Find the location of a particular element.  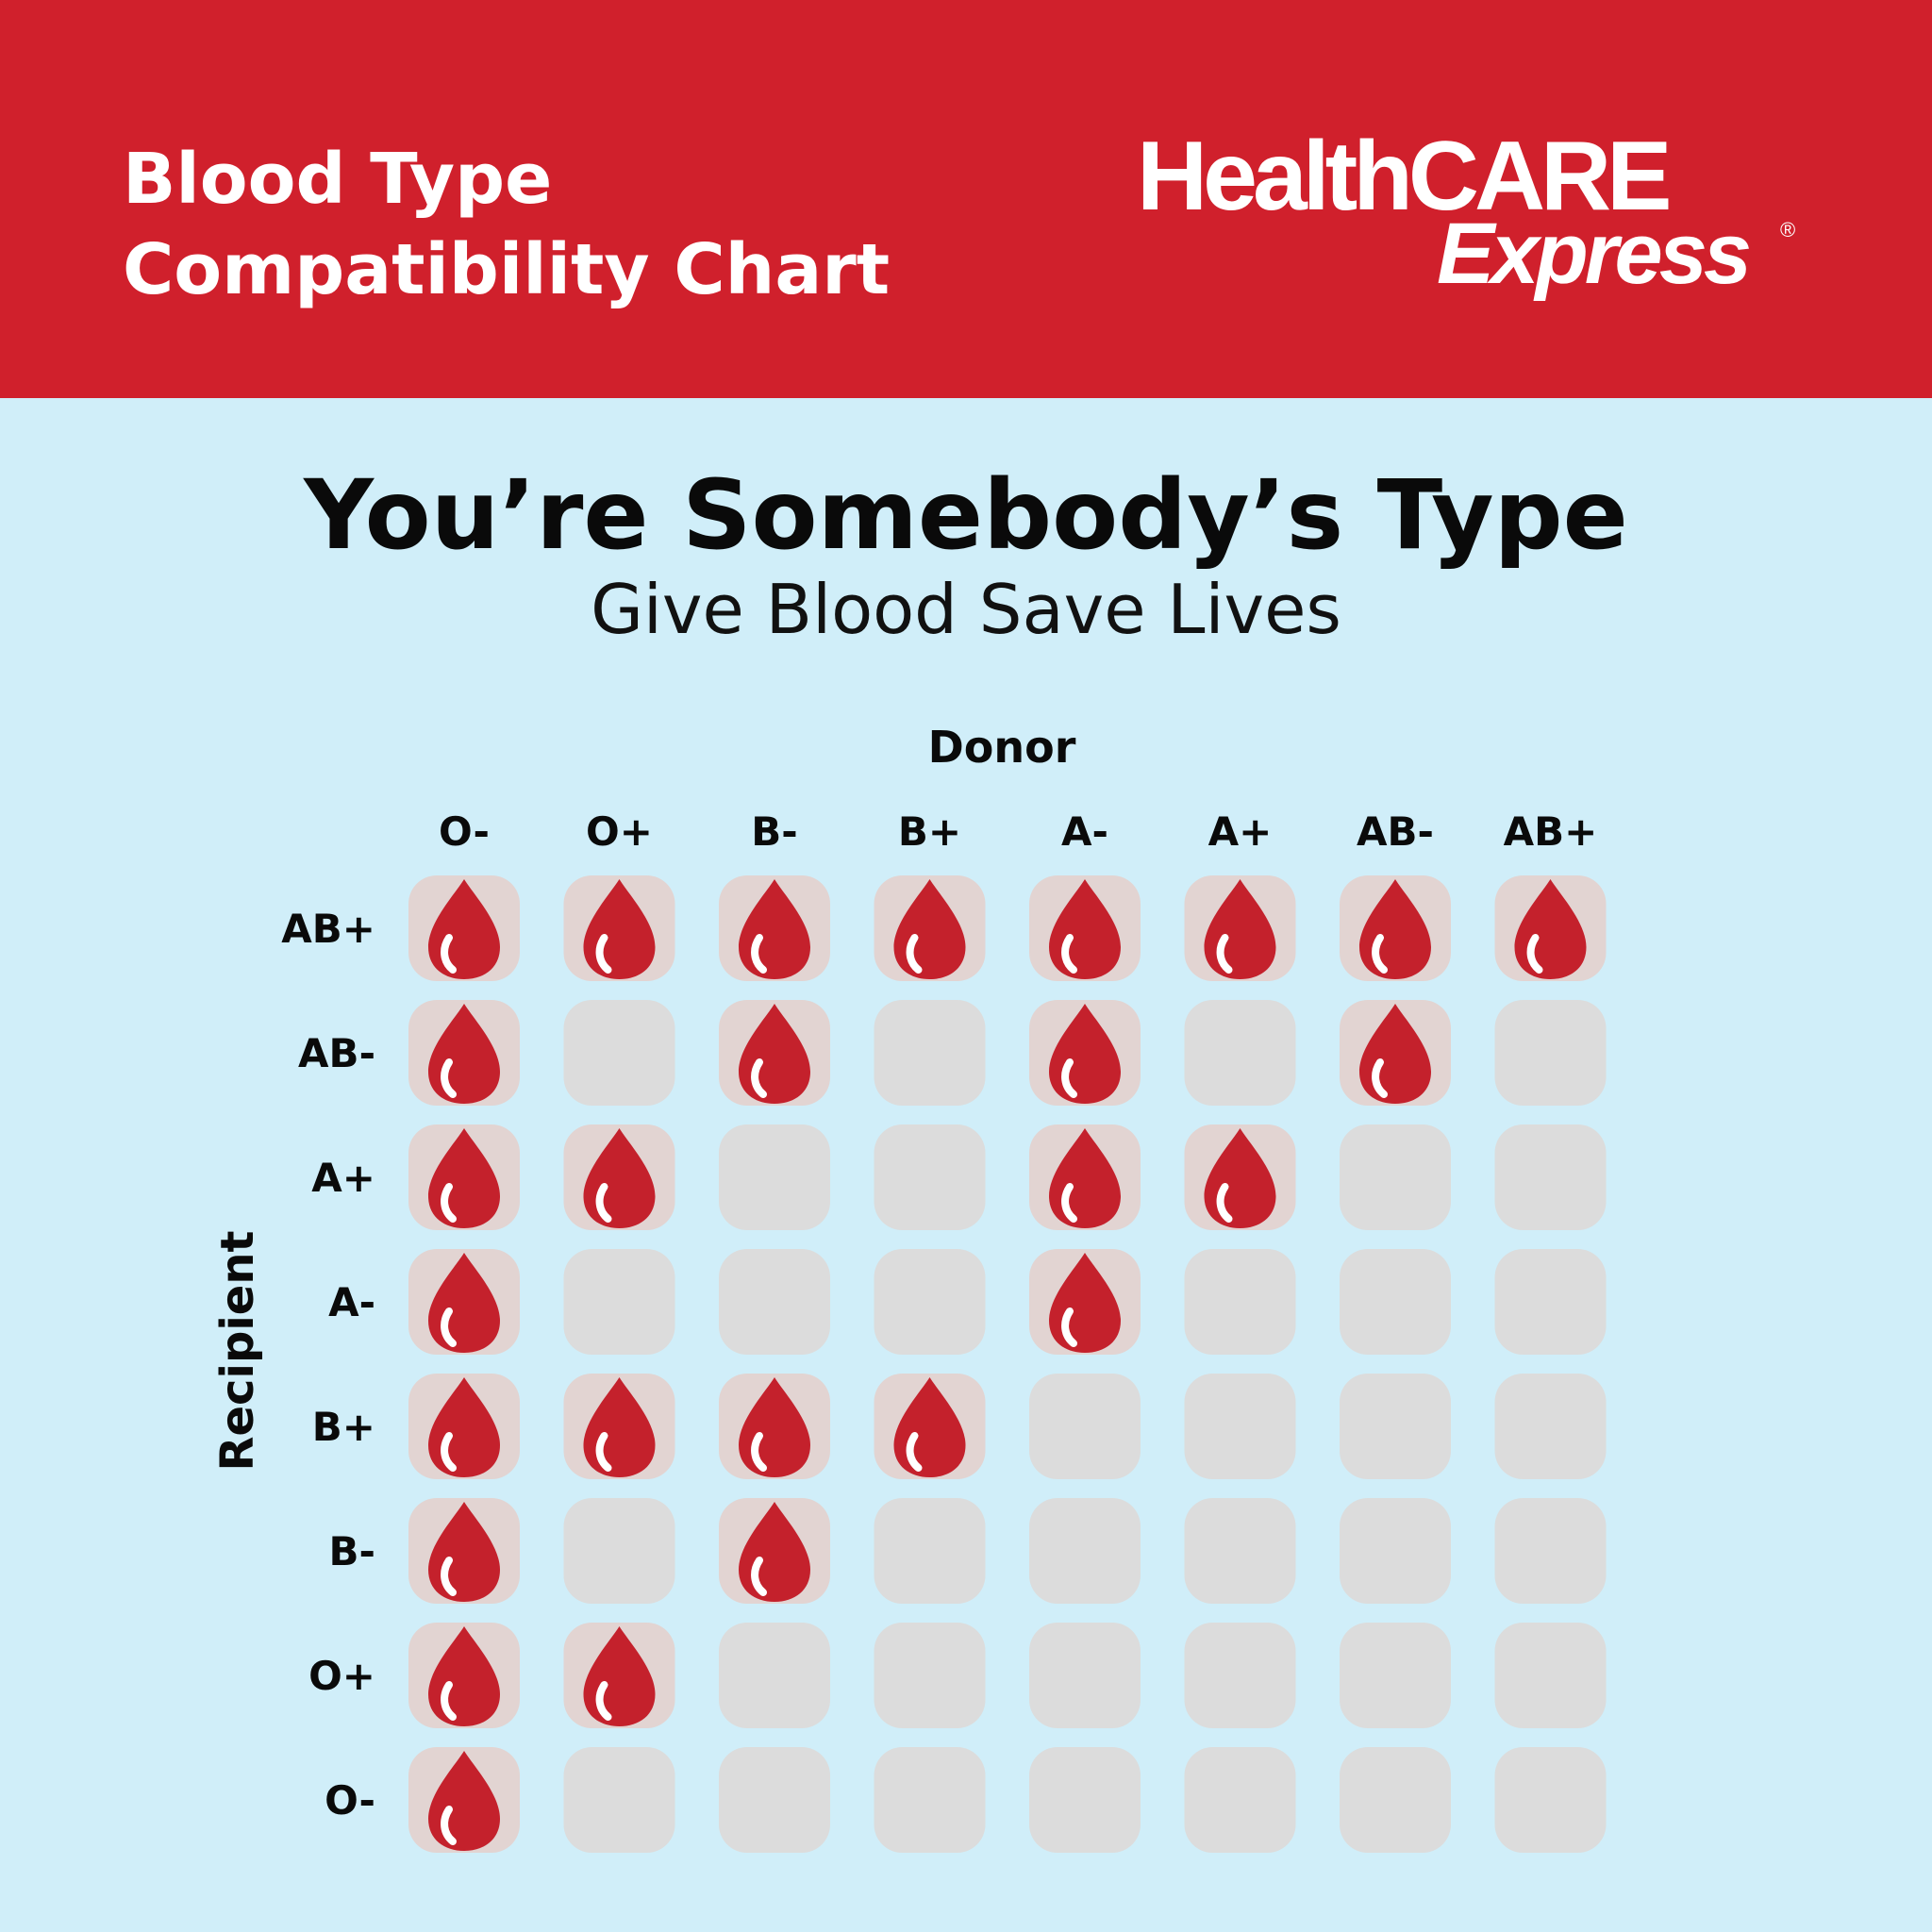

cell-b-neg-from-ab-neg is located at coordinates (1395, 1551).